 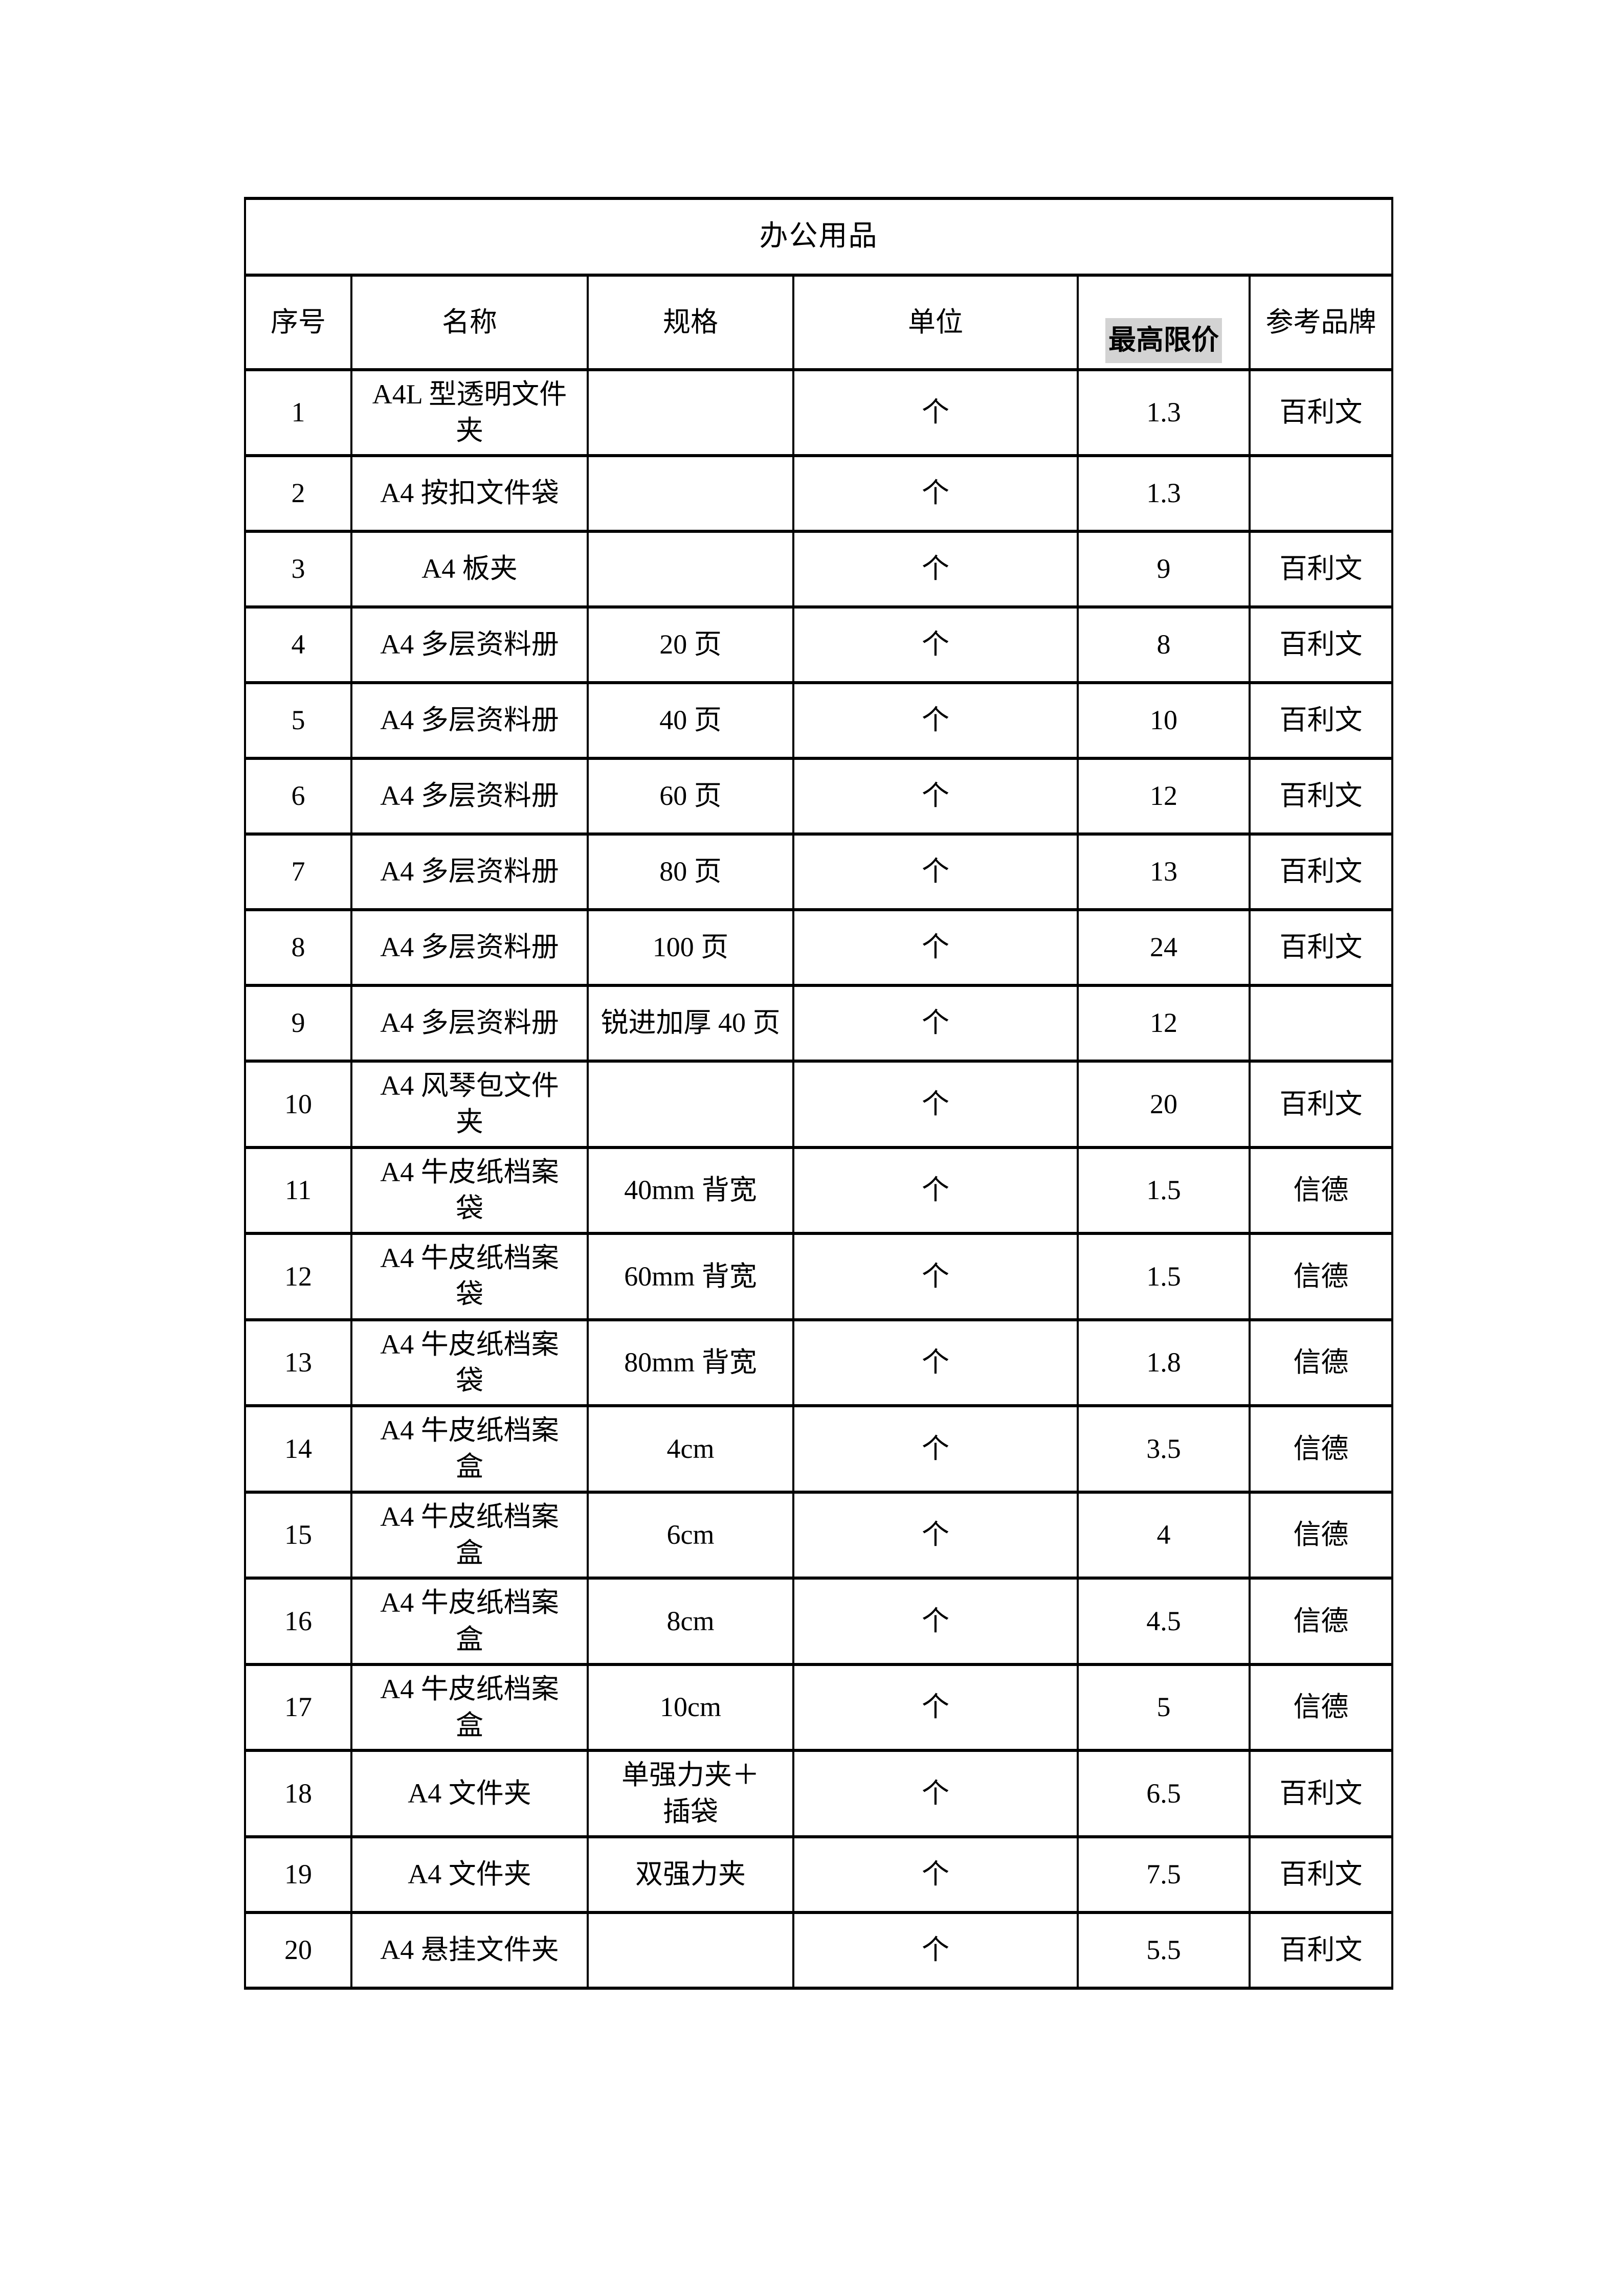 I want to click on table-row: 1 A4L 型透明文件 夹 个 1.3 百利文, so click(x=819, y=413).